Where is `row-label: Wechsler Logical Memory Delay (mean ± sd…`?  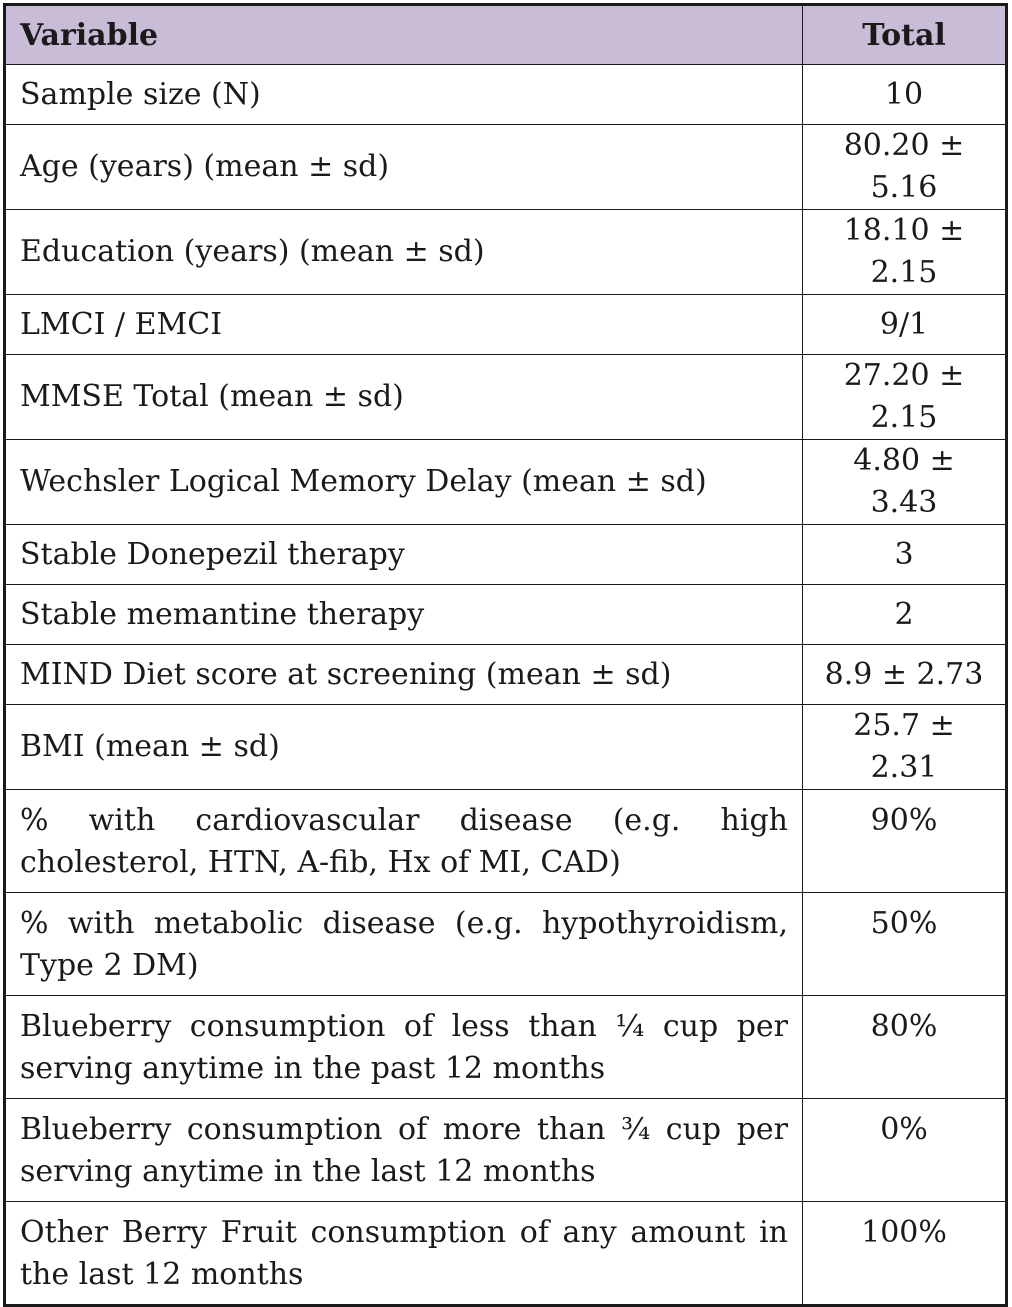
row-label: Wechsler Logical Memory Delay (mean ± sd… is located at coordinates (404, 482).